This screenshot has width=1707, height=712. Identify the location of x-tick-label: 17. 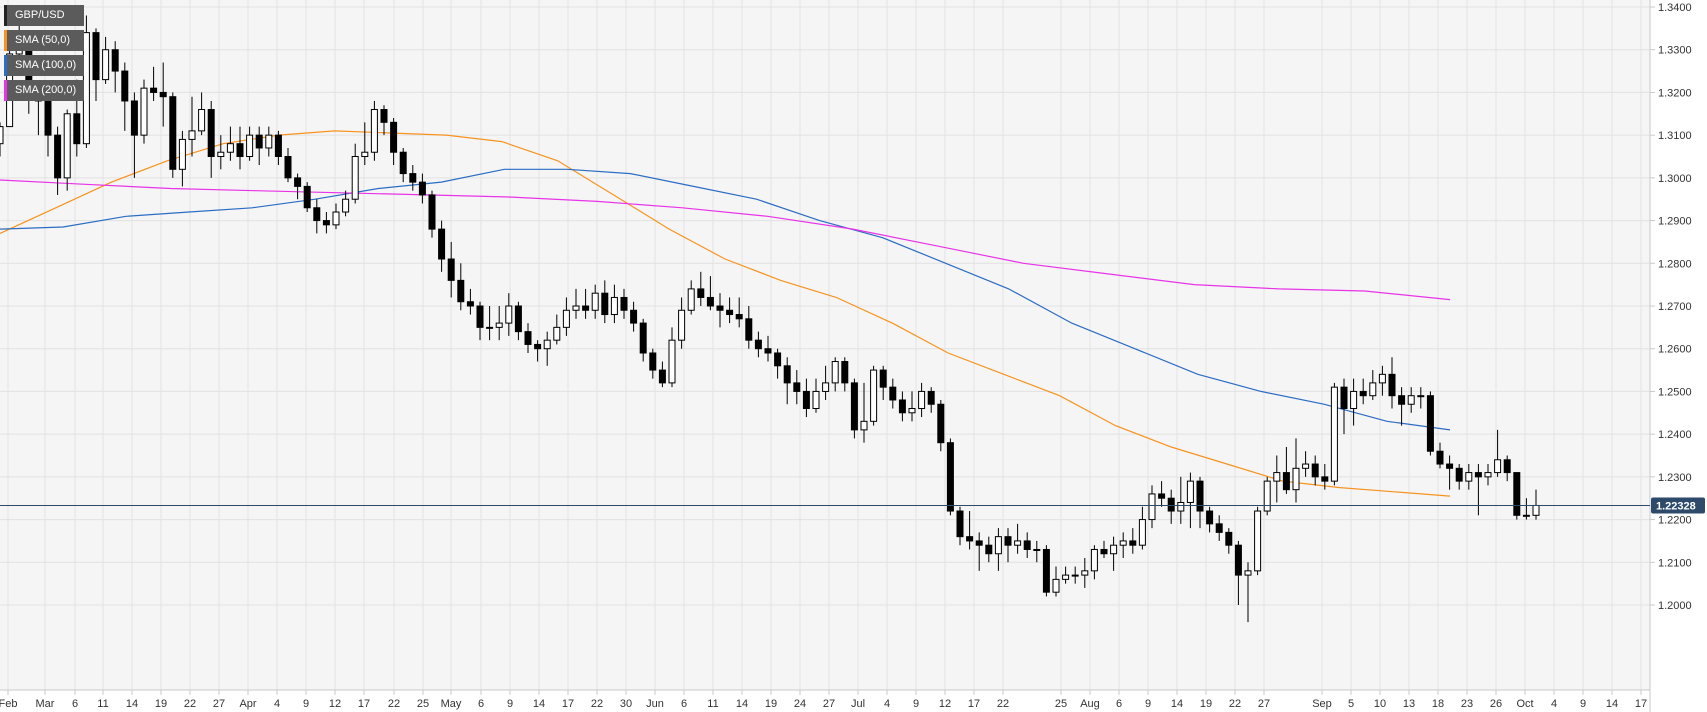
(974, 704).